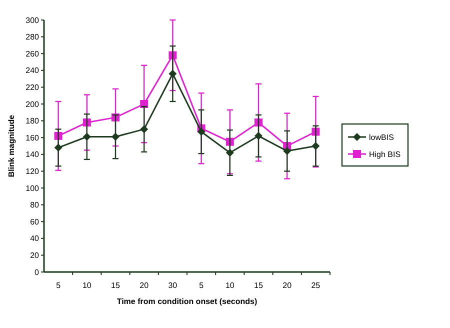 The image size is (450, 328). I want to click on y-tick-label: 40, so click(35, 239).